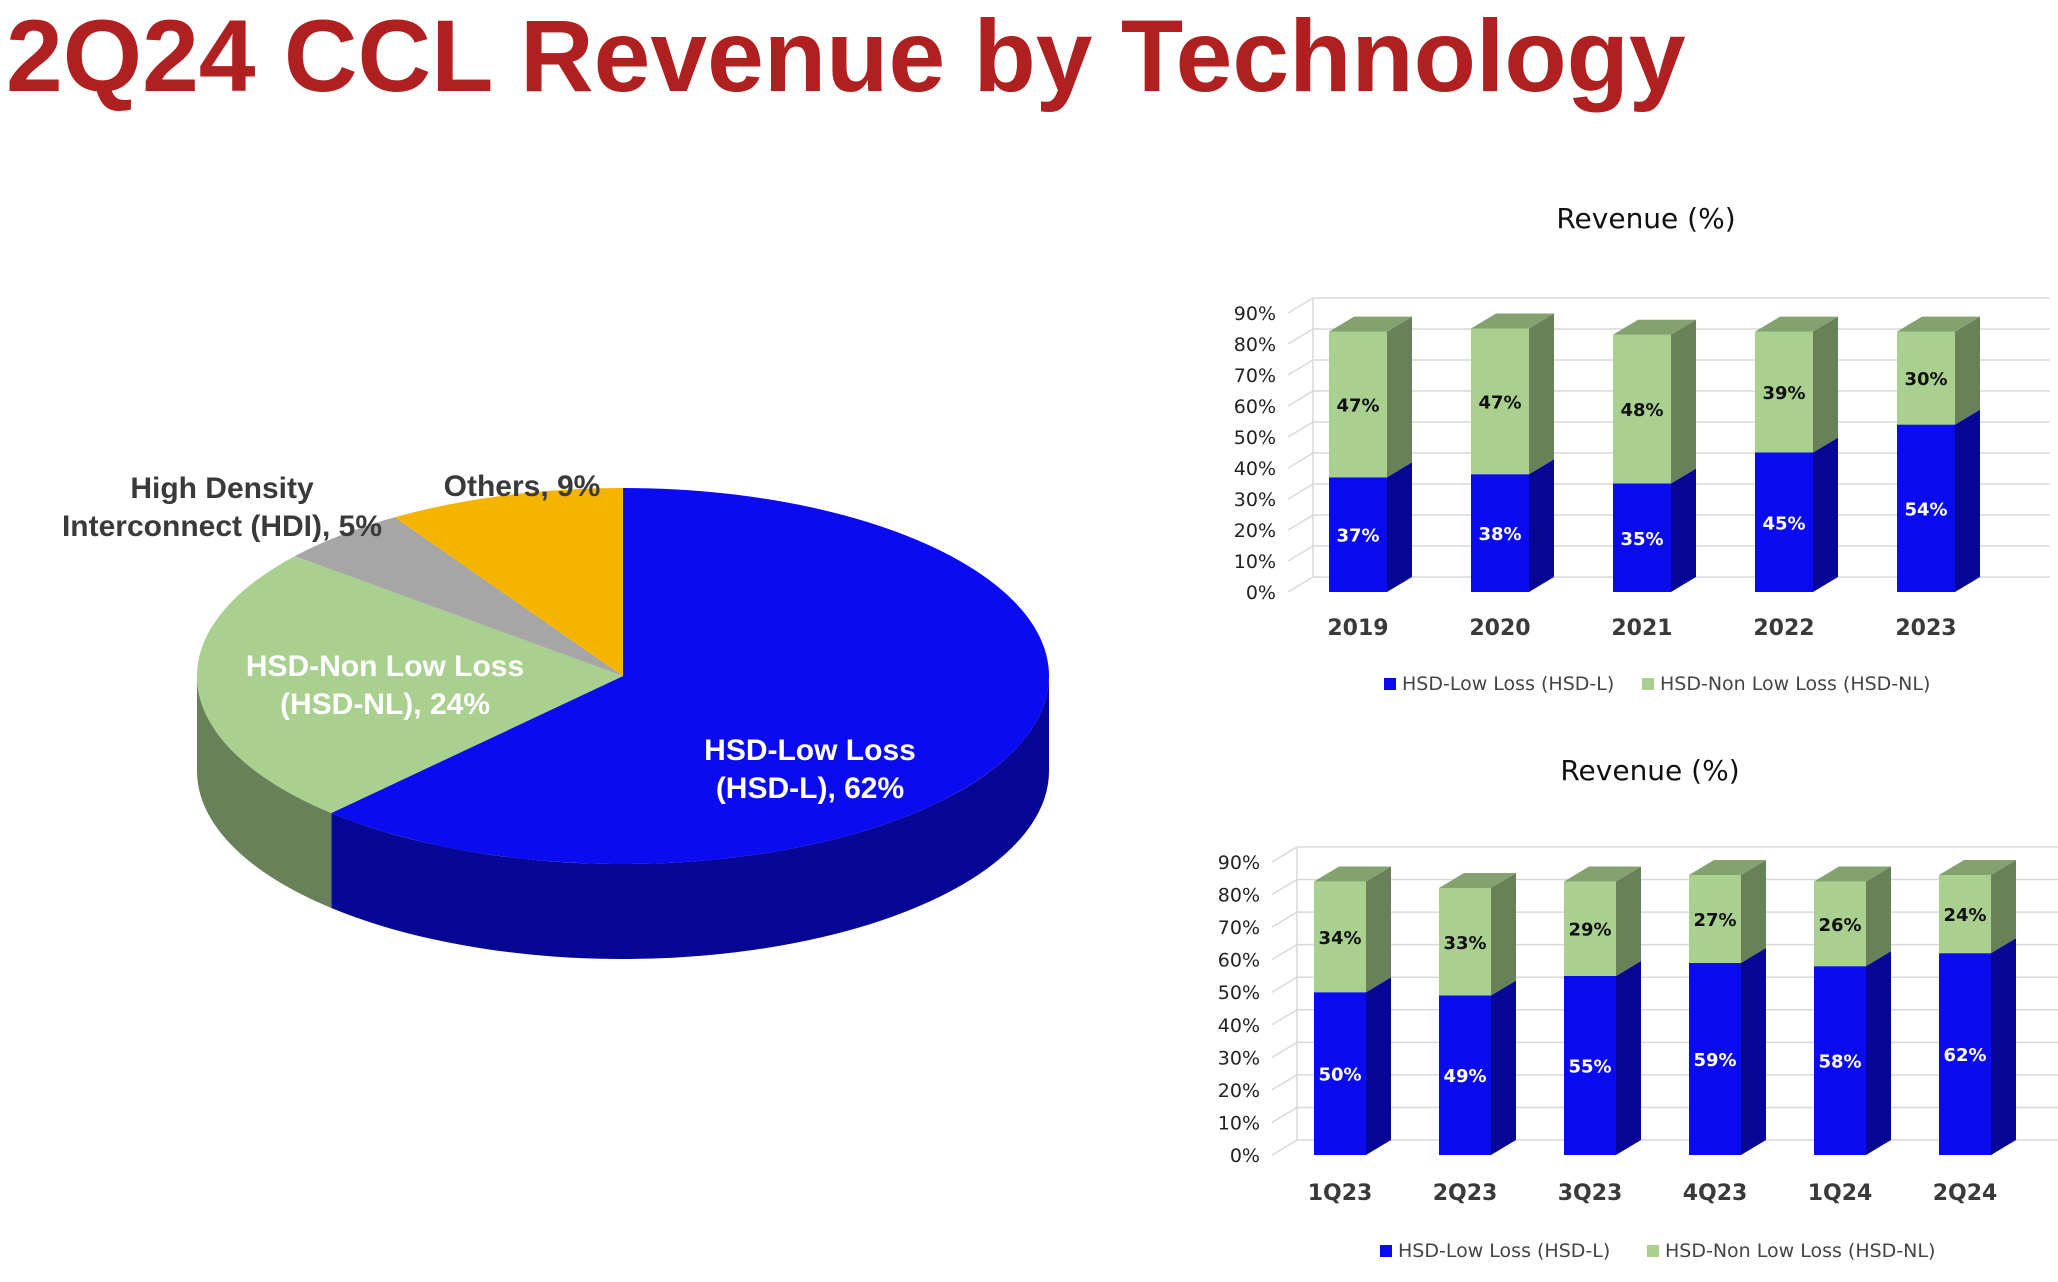  I want to click on data-label: 59%, so click(1714, 1060).